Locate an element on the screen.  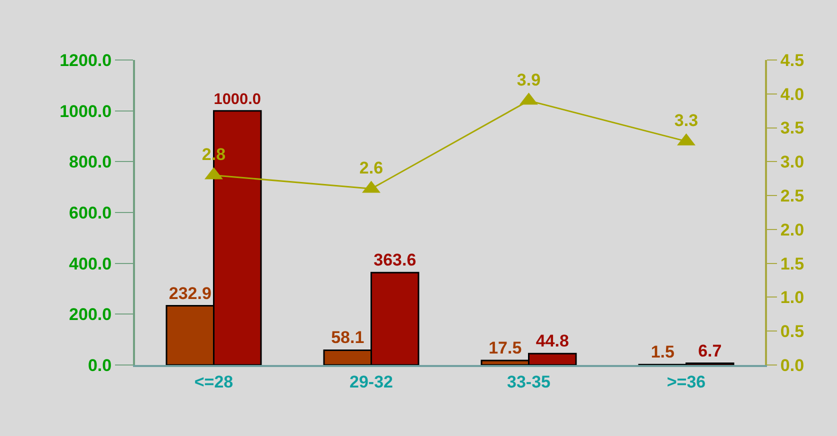
y2-tick-label: 4.0 is located at coordinates (792, 94).